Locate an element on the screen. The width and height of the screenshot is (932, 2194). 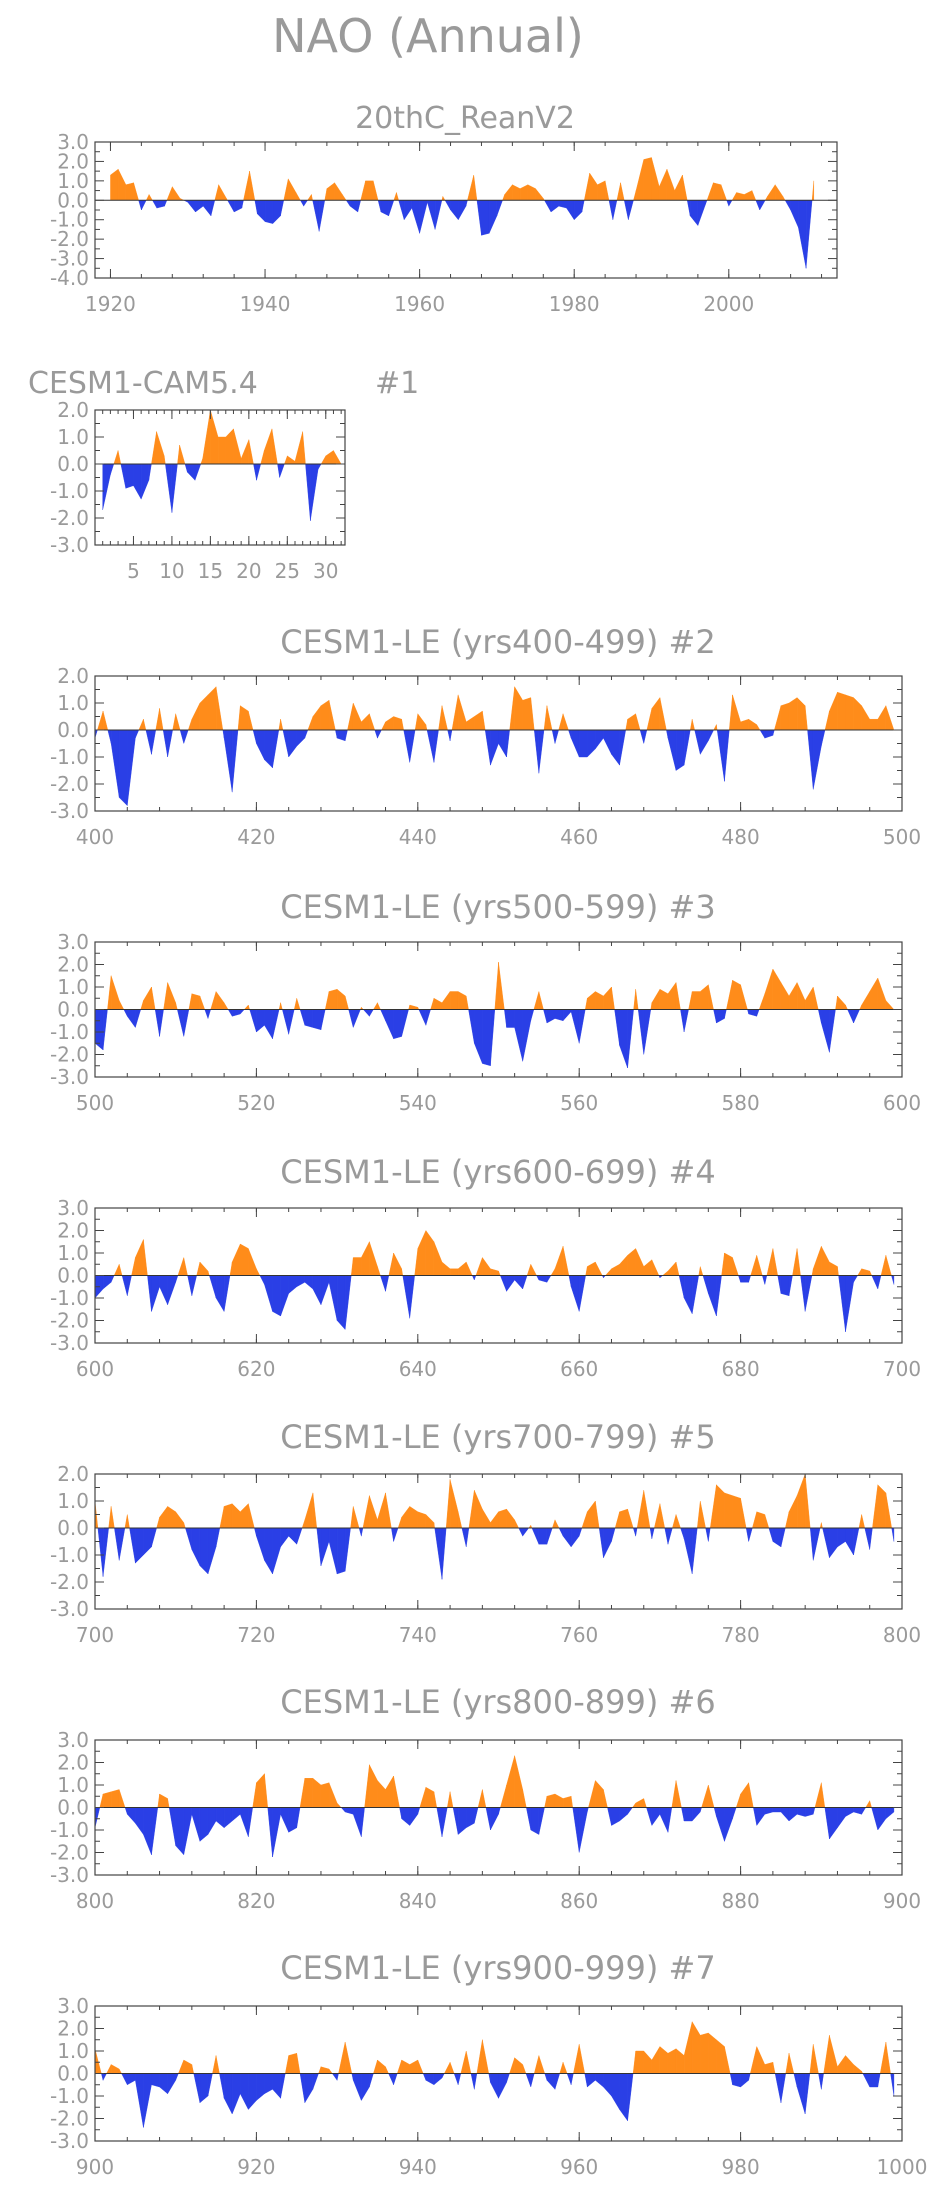
y-tick-label: -2.0 is located at coordinates (69, 784).